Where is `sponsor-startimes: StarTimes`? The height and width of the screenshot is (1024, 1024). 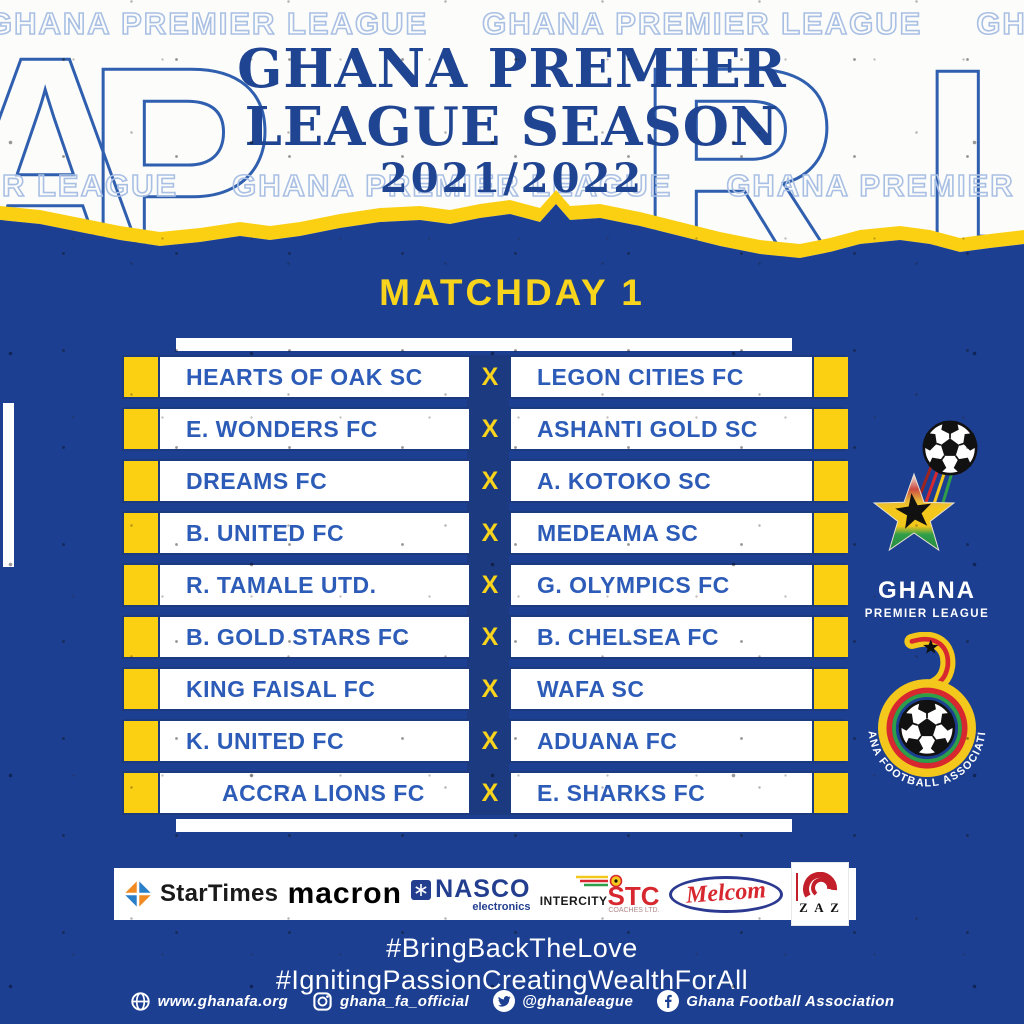 sponsor-startimes: StarTimes is located at coordinates (200, 894).